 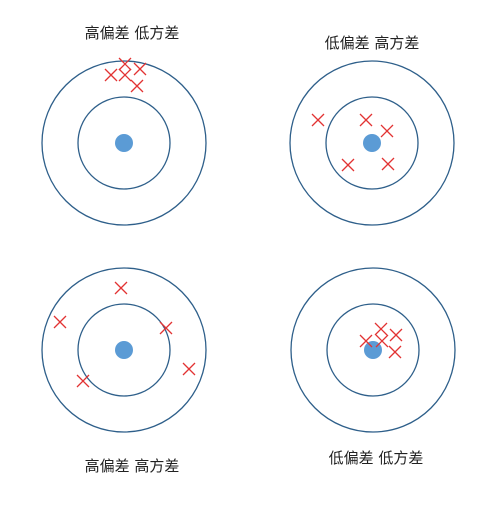 What do you see at coordinates (376, 458) in the screenshot?
I see `panel-caption: 低偏差 低方差` at bounding box center [376, 458].